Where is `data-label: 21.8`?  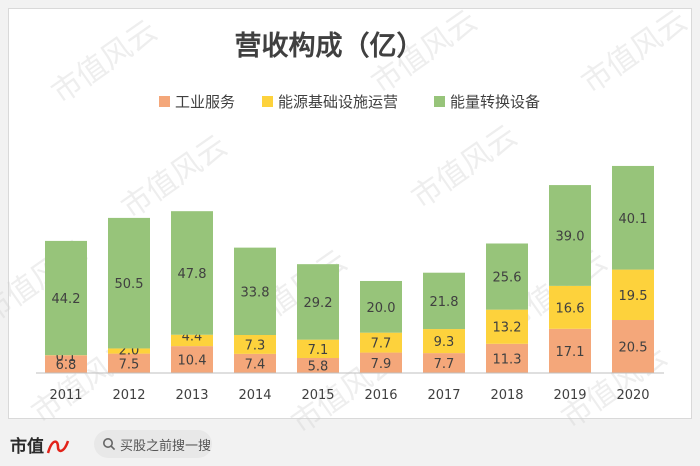 data-label: 21.8 is located at coordinates (444, 302).